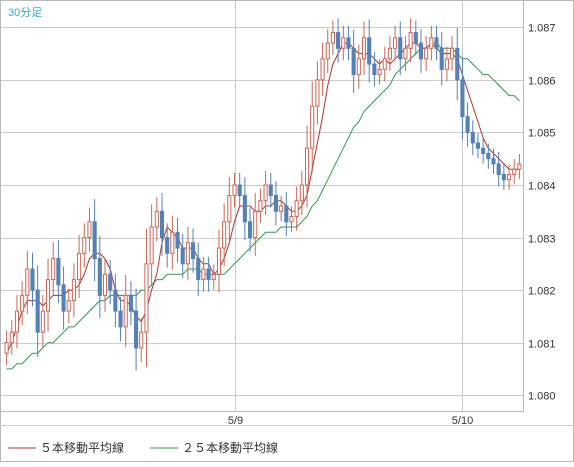  What do you see at coordinates (350, 421) in the screenshot?
I see `x-axis-tick-labels: 5/9 5/10` at bounding box center [350, 421].